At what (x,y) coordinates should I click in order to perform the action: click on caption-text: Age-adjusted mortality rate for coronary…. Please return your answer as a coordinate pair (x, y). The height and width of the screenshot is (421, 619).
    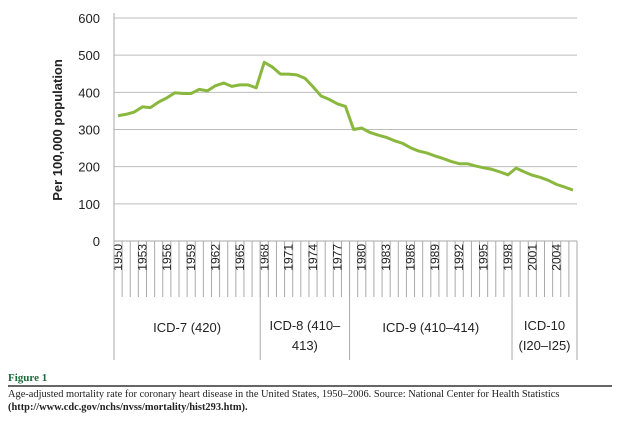
    Looking at the image, I should click on (284, 394).